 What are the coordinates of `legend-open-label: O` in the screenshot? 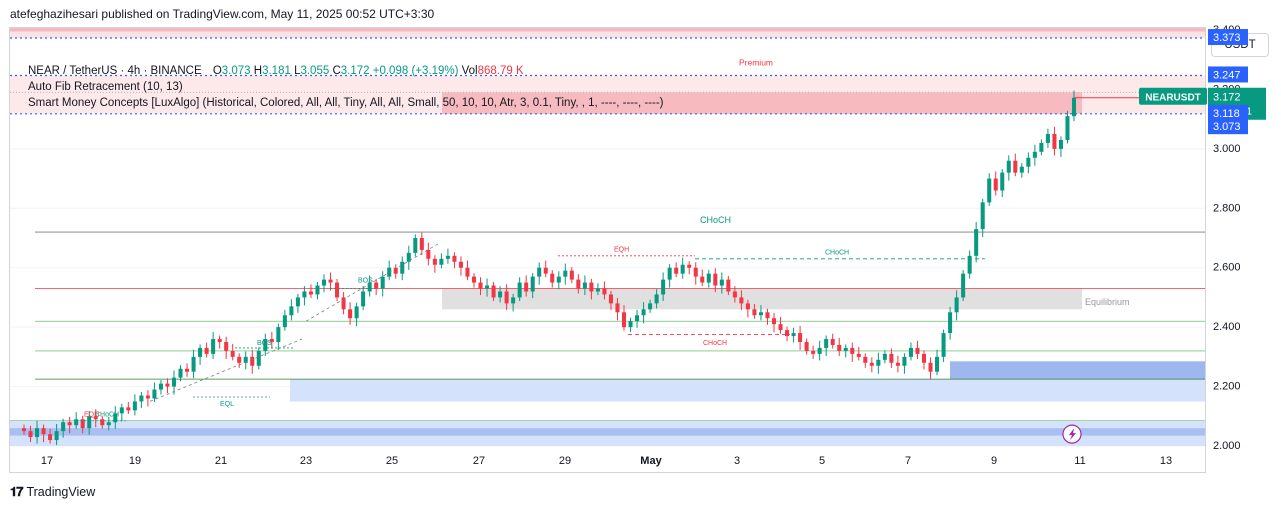 It's located at (217, 71).